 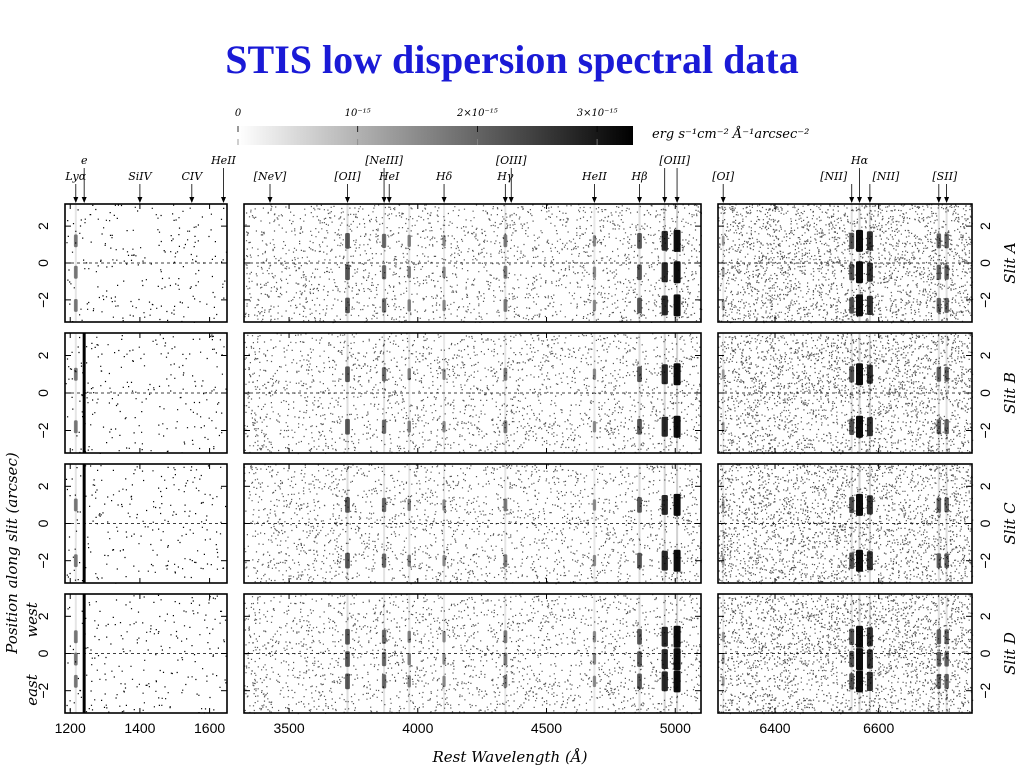 I want to click on line-marker: Hδ, so click(x=444, y=186).